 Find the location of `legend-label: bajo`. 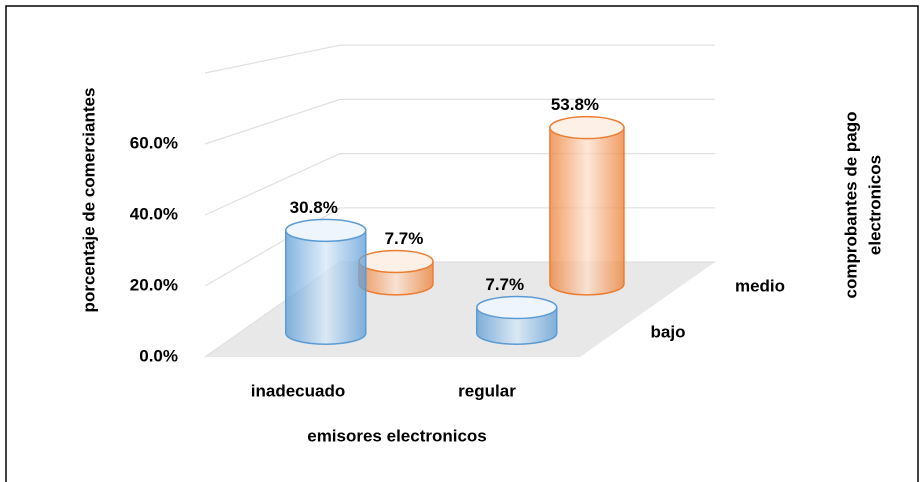

legend-label: bajo is located at coordinates (668, 331).